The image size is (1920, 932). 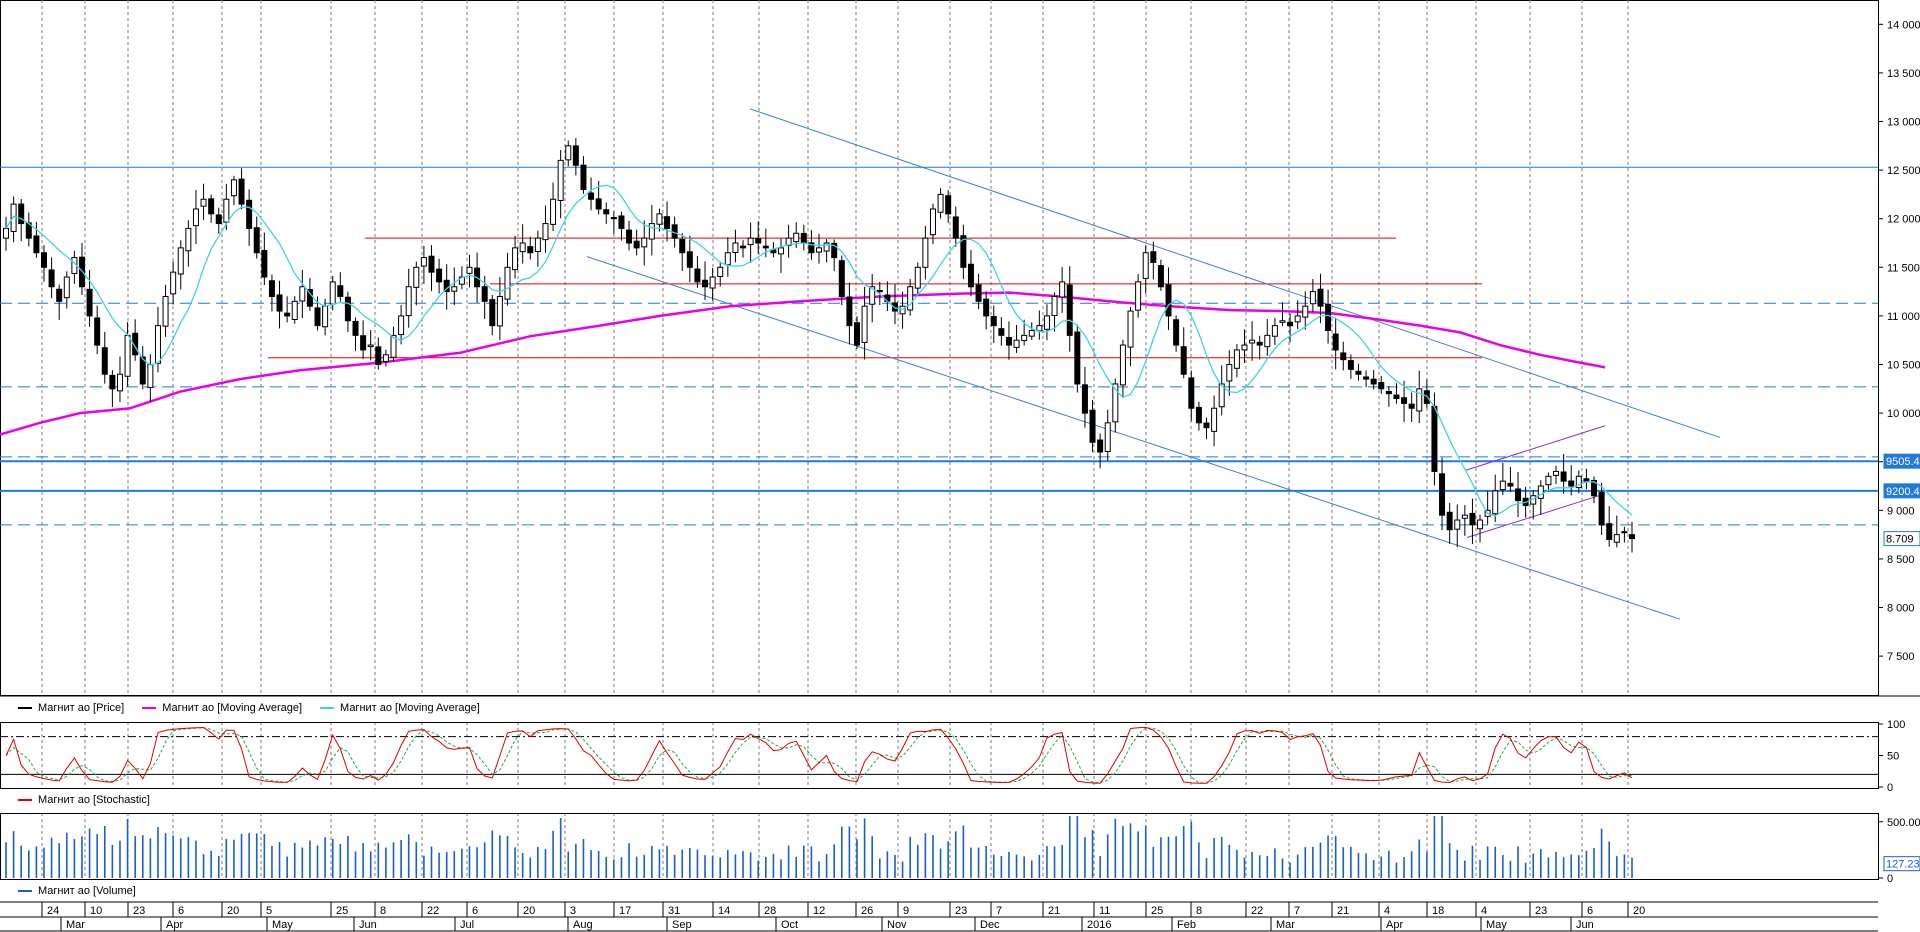 What do you see at coordinates (1257, 911) in the screenshot?
I see `day-label: 22` at bounding box center [1257, 911].